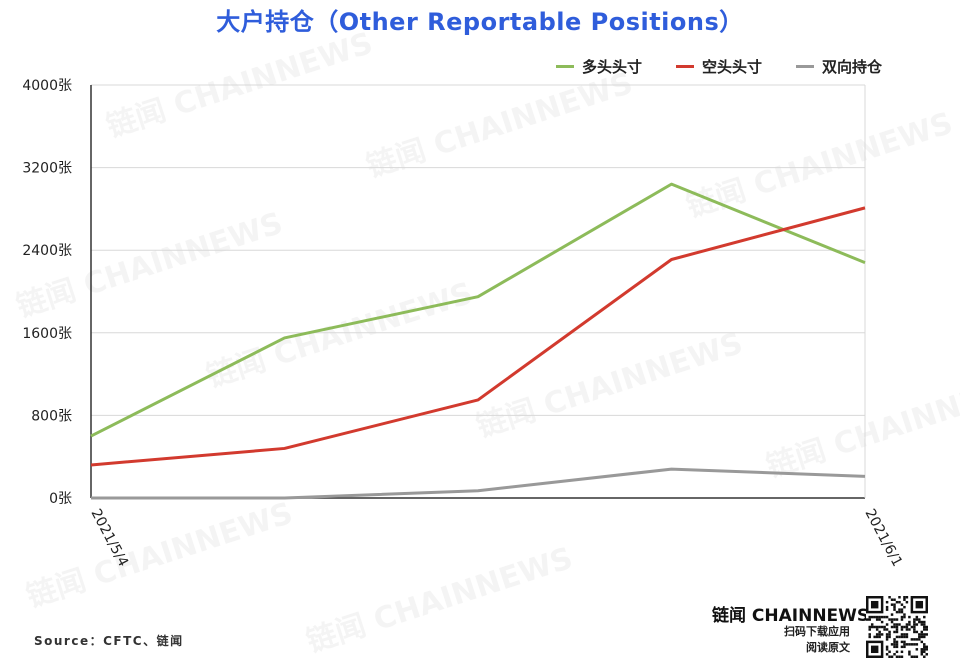 The image size is (960, 661). I want to click on qr-code-icon, so click(897, 627).